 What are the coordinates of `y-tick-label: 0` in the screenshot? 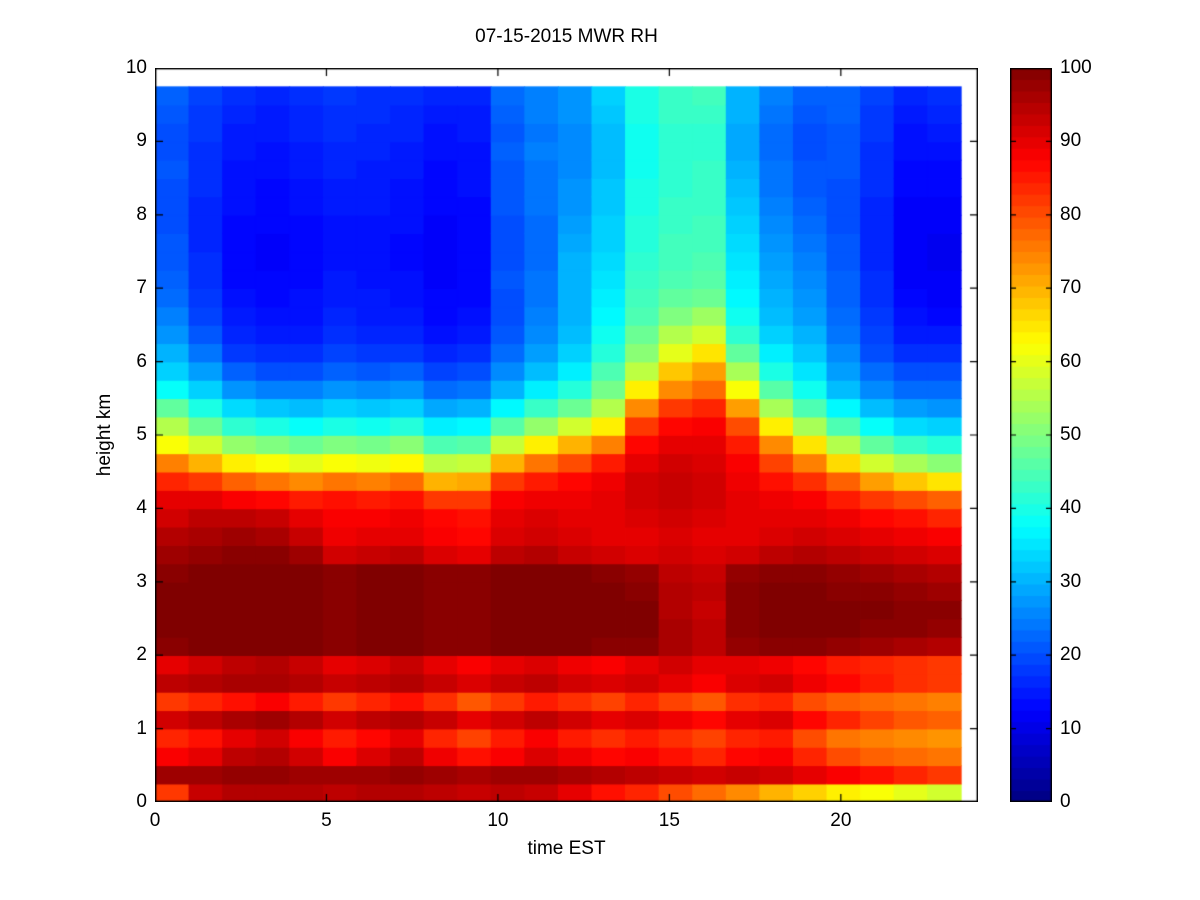 It's located at (141, 801).